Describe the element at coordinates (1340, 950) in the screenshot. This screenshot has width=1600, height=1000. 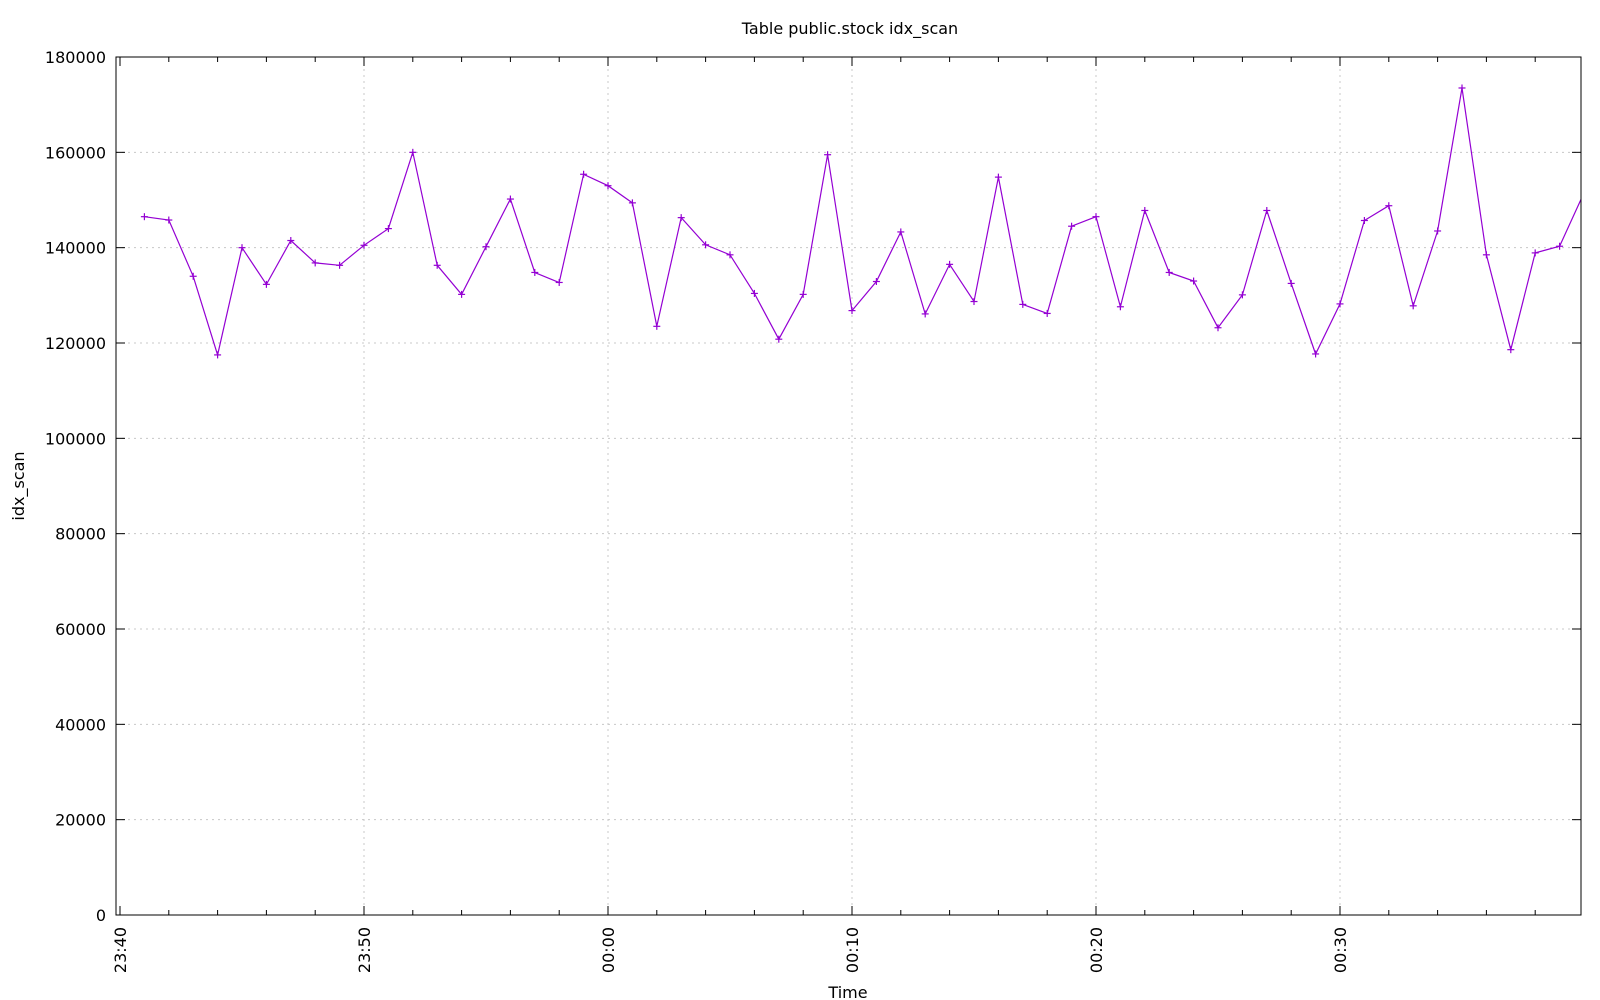
I see `x-tick-label: 00:30` at that location.